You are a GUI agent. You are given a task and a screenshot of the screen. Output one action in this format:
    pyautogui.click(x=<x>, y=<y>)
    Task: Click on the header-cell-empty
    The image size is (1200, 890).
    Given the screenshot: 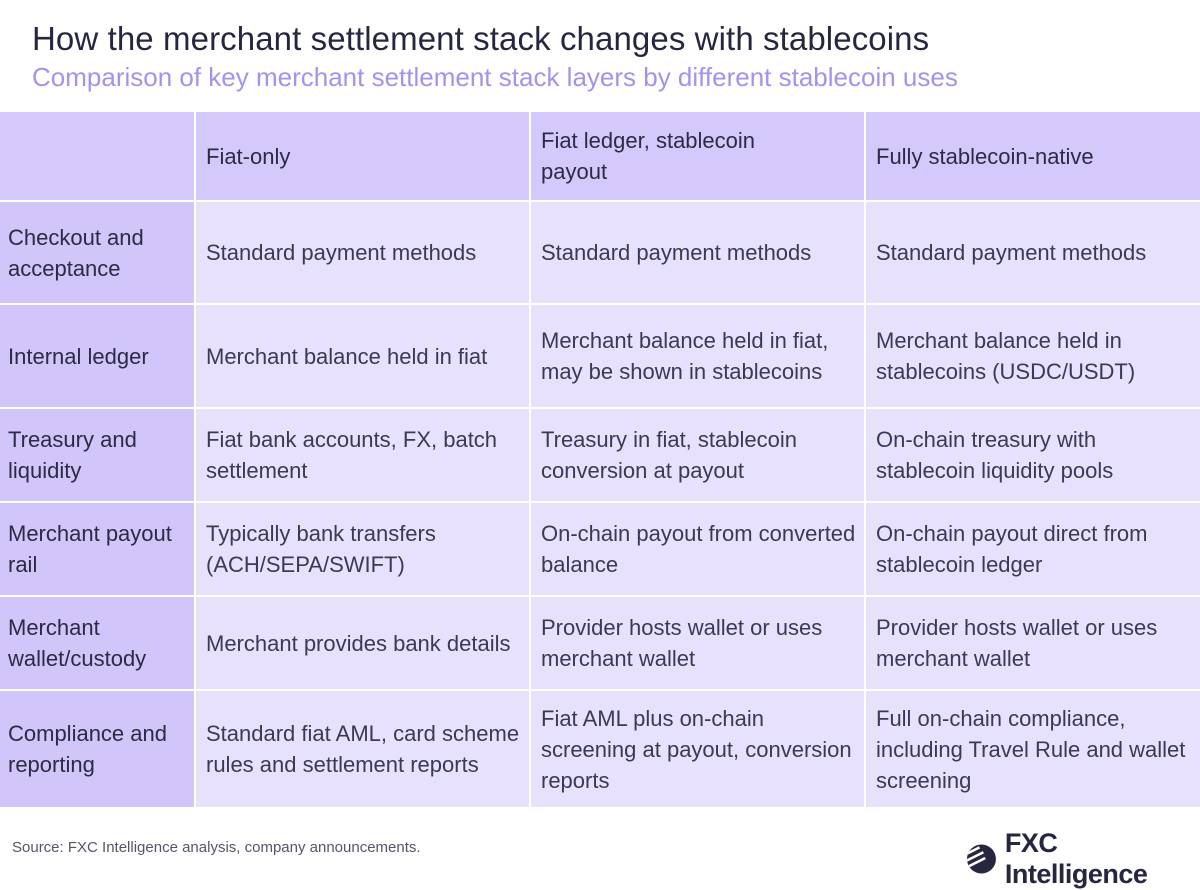 What is the action you would take?
    pyautogui.click(x=98, y=156)
    